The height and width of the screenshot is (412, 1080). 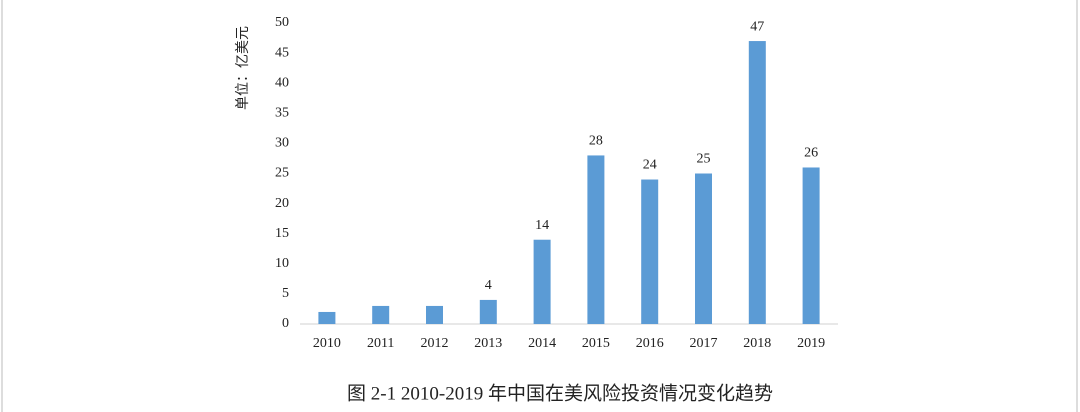 I want to click on x-tick-label: 2013, so click(x=488, y=343).